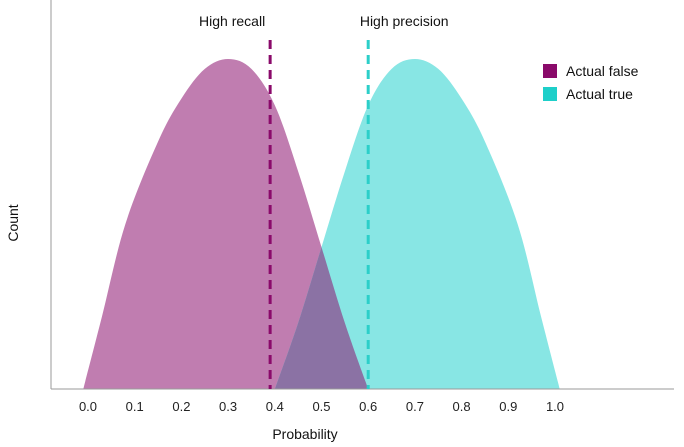 This screenshot has height=447, width=684. I want to click on x-tick-label: 0.4, so click(275, 406).